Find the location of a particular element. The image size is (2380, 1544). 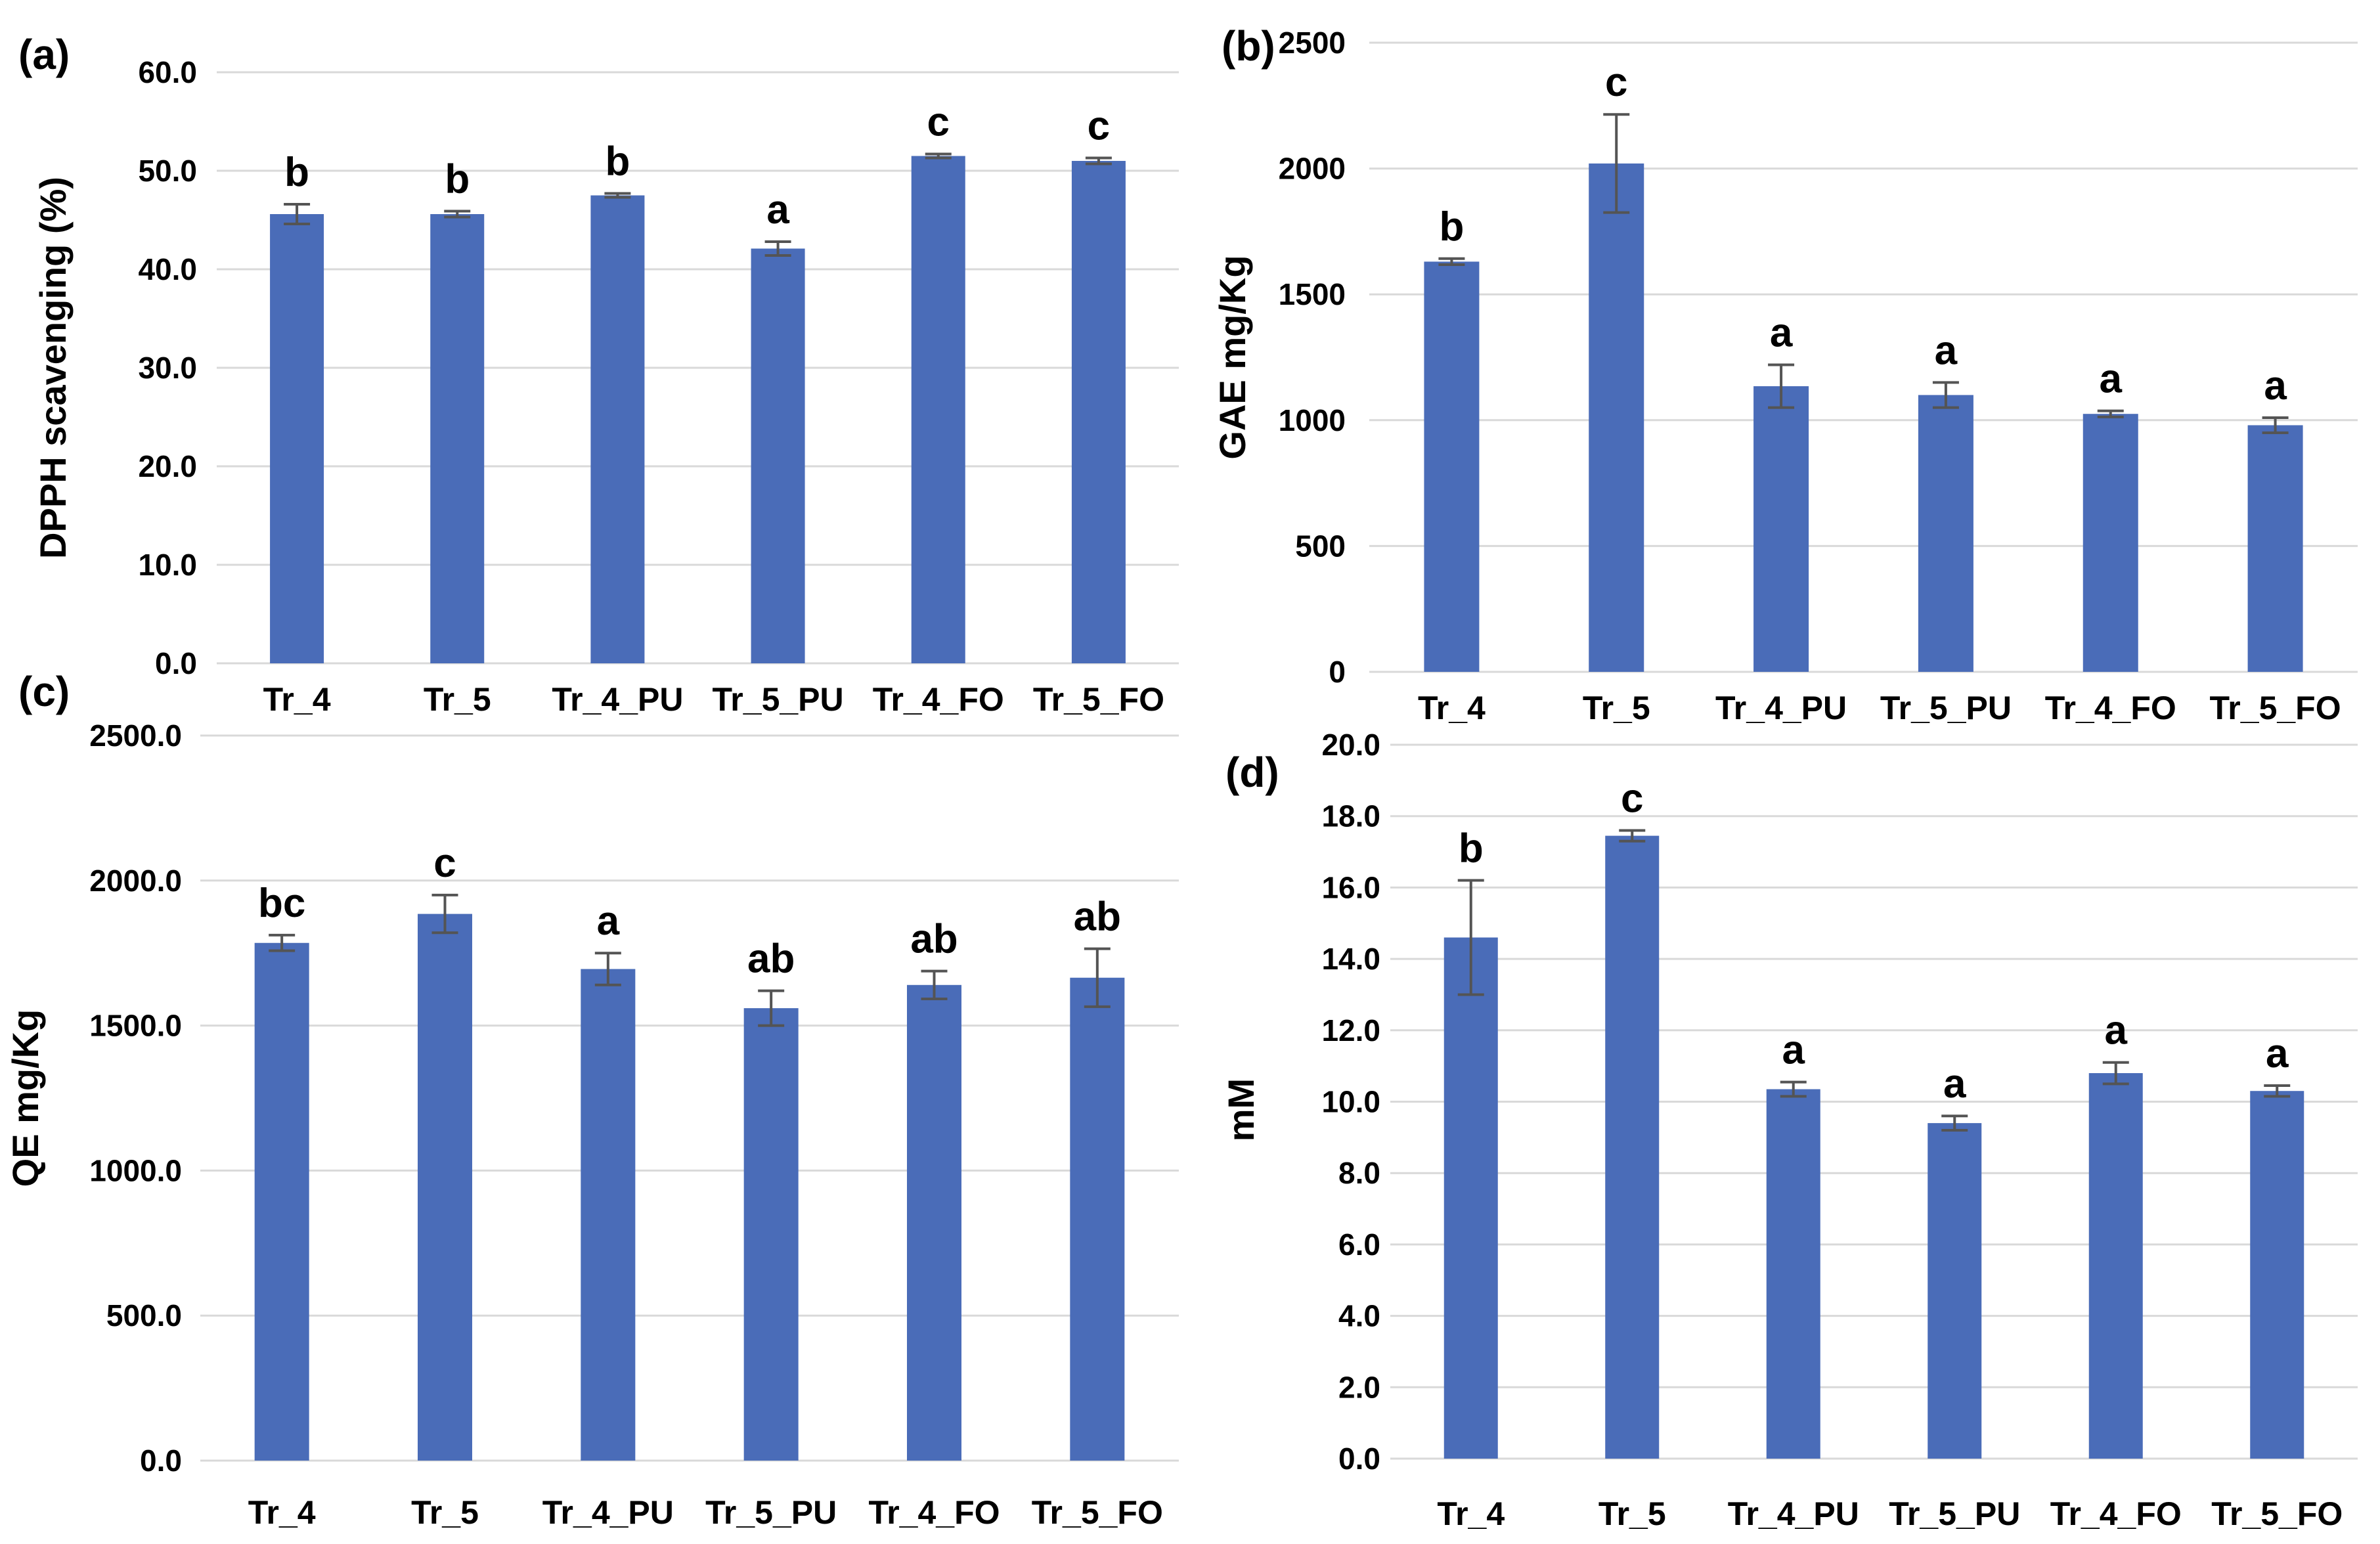

panel-b-letter: (b) is located at coordinates (1248, 46).